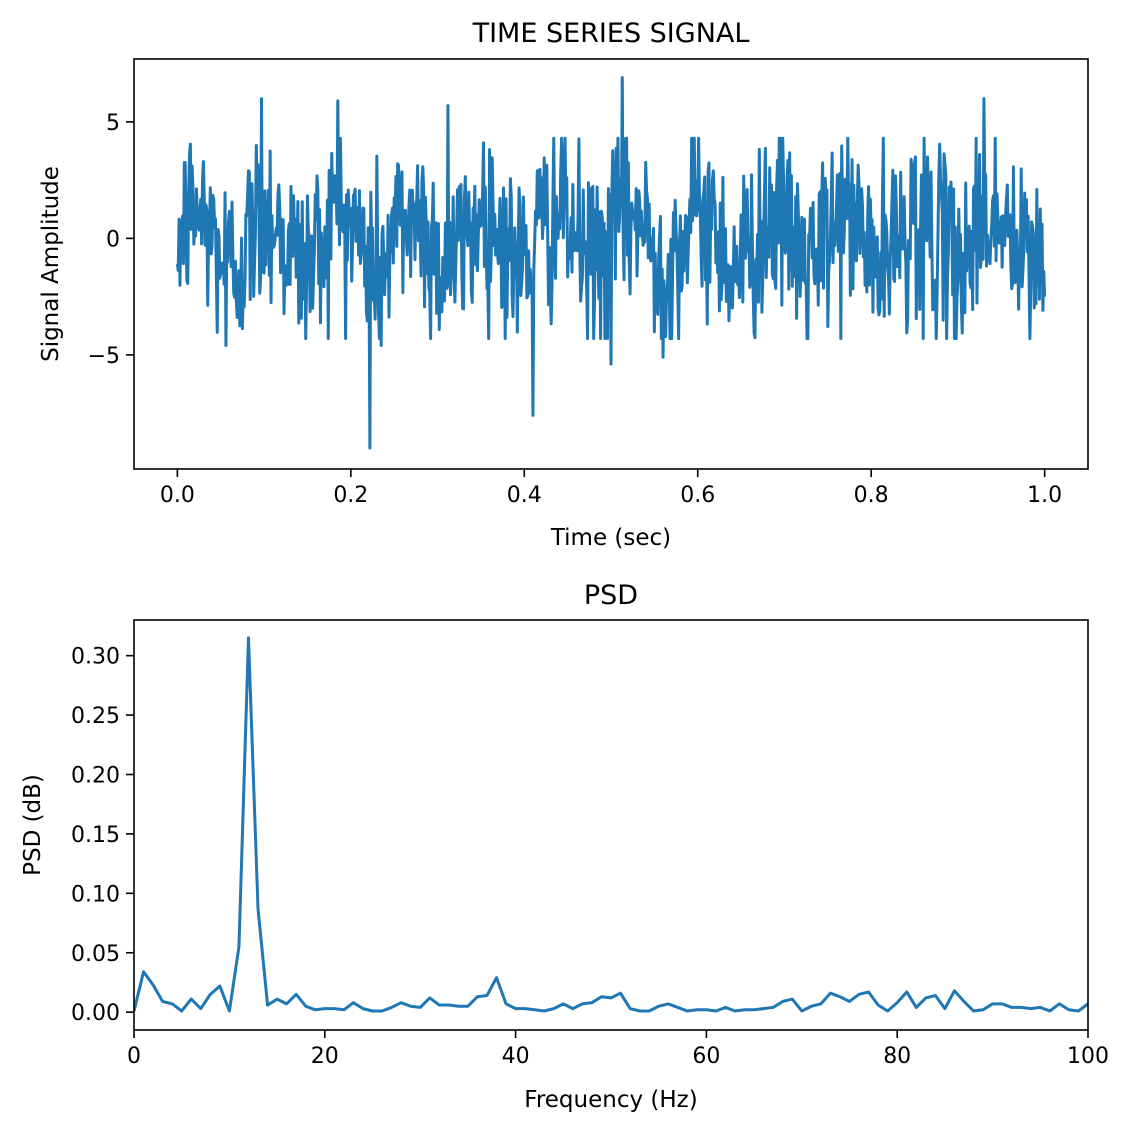  I want to click on time-series-x-axis-label: Time (sec), so click(610, 538).